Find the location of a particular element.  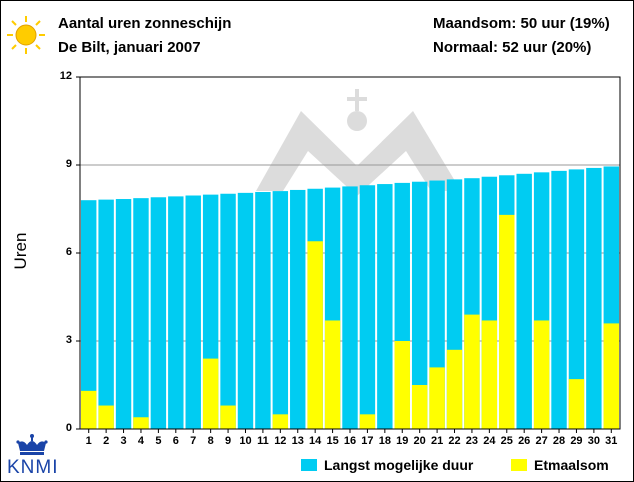

x-tick-label-22: 22 is located at coordinates (454, 441).